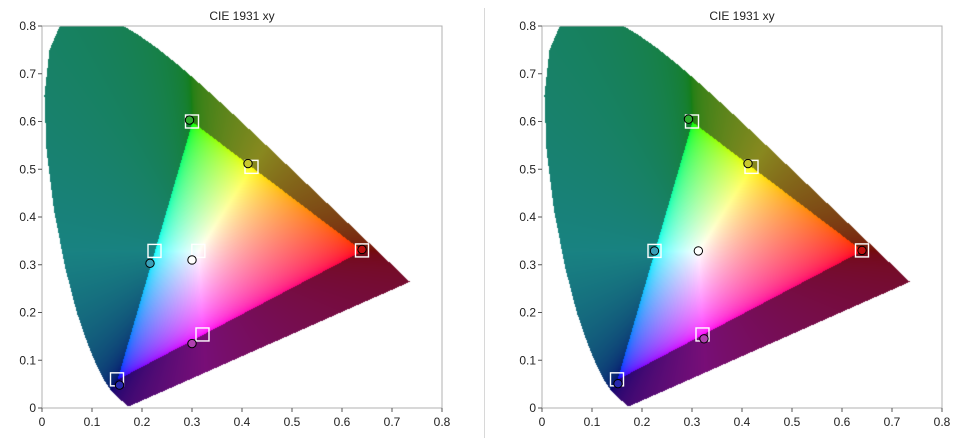 This screenshot has height=445, width=972. What do you see at coordinates (484, 223) in the screenshot?
I see `panel-divider` at bounding box center [484, 223].